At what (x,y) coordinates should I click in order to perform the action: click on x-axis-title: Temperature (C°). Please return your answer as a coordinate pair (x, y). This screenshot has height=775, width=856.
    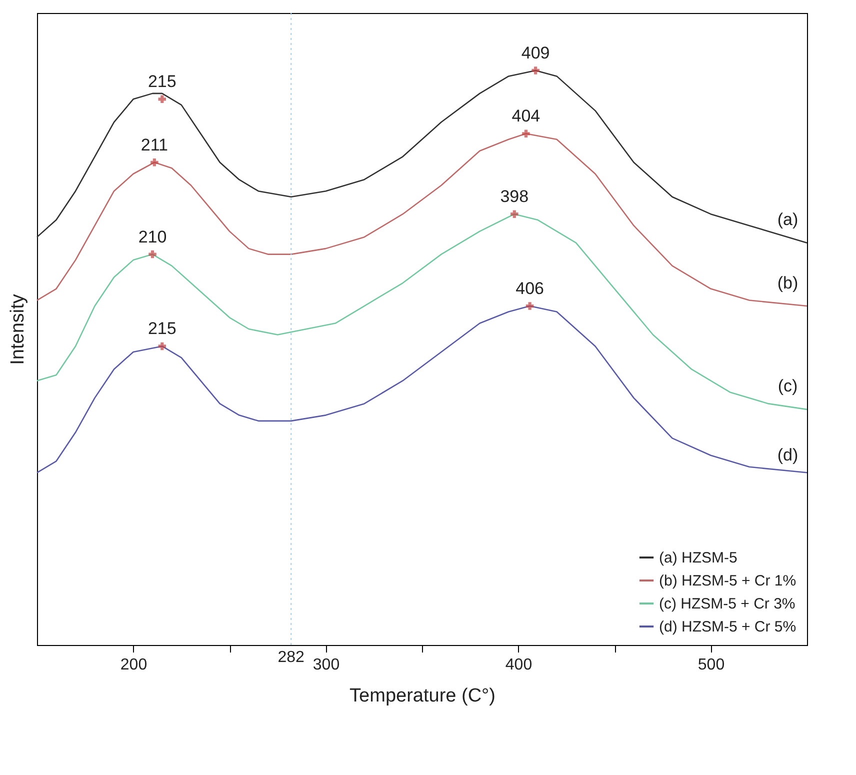
    Looking at the image, I should click on (423, 696).